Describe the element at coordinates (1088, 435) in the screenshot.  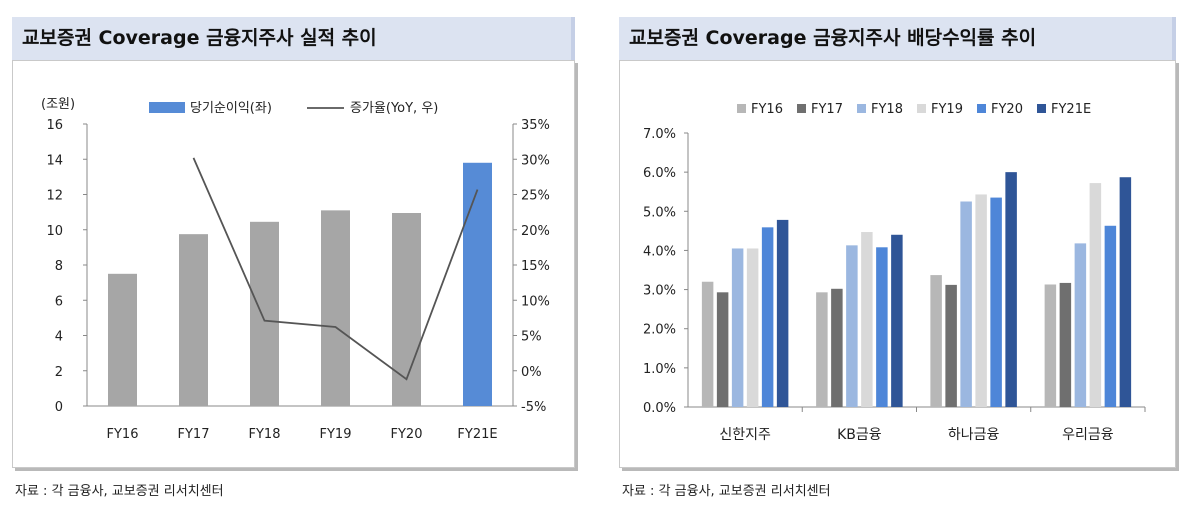
I see `x-tick-label: 우리금융` at that location.